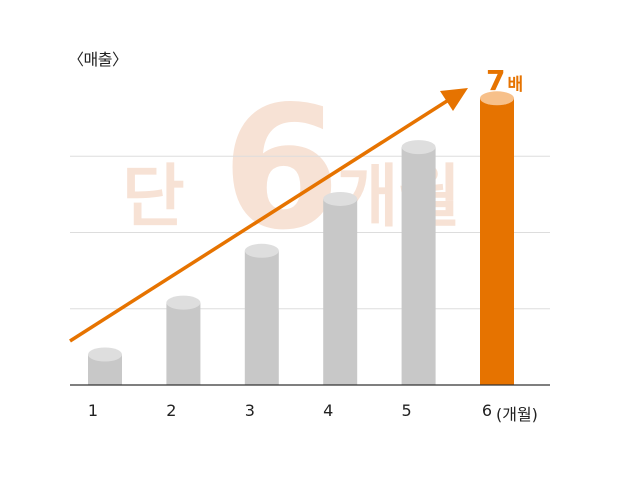 The image size is (620, 480). What do you see at coordinates (249, 410) in the screenshot?
I see `x-tick-3: 3` at bounding box center [249, 410].